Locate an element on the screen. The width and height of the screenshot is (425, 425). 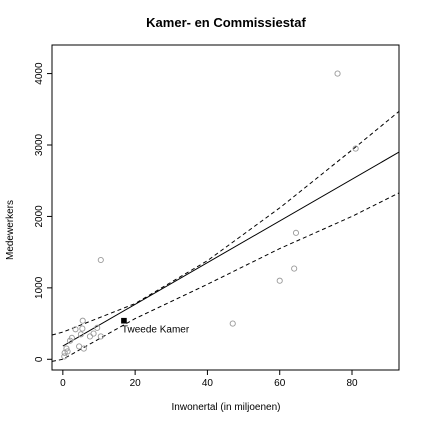
x-tick-label: 0 is located at coordinates (63, 383).